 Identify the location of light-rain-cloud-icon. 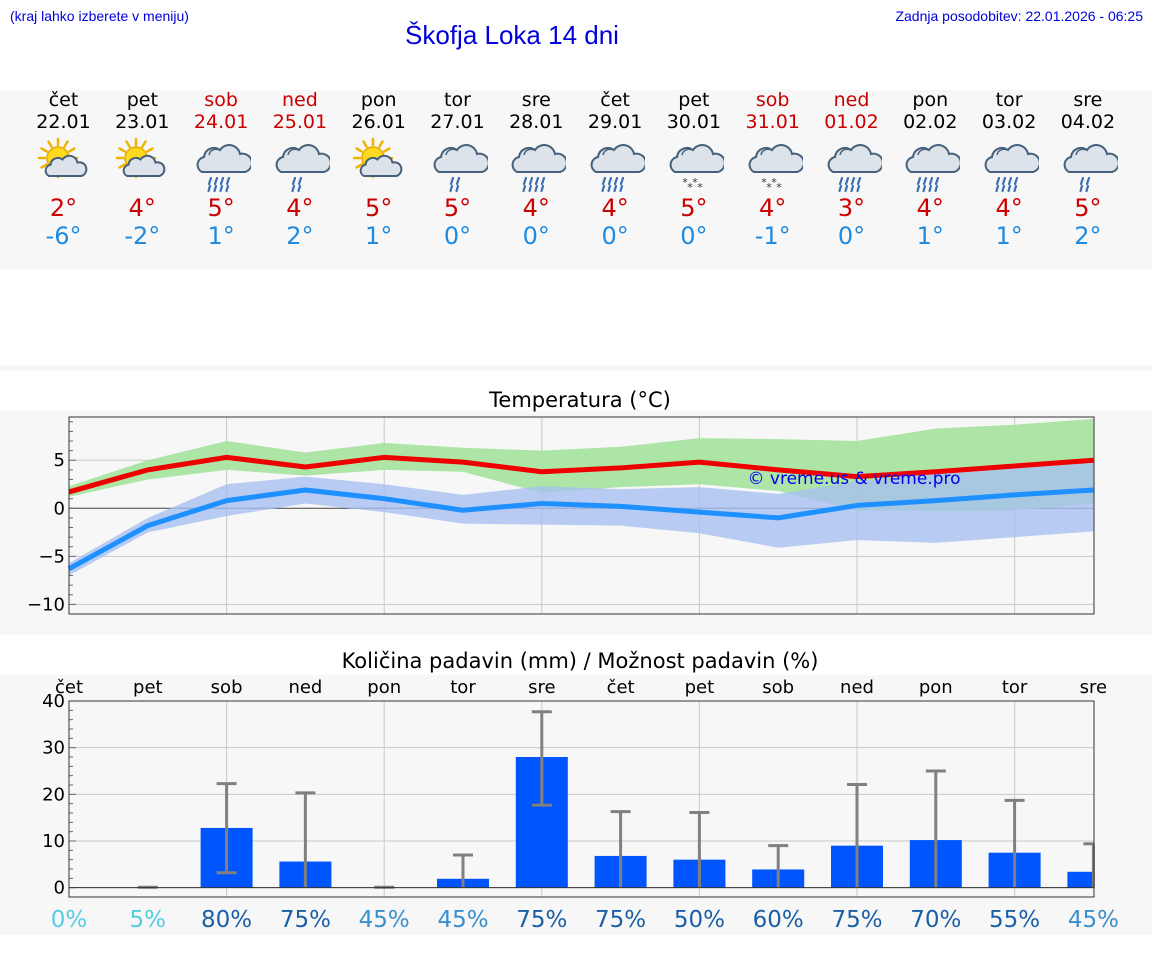
(301, 166).